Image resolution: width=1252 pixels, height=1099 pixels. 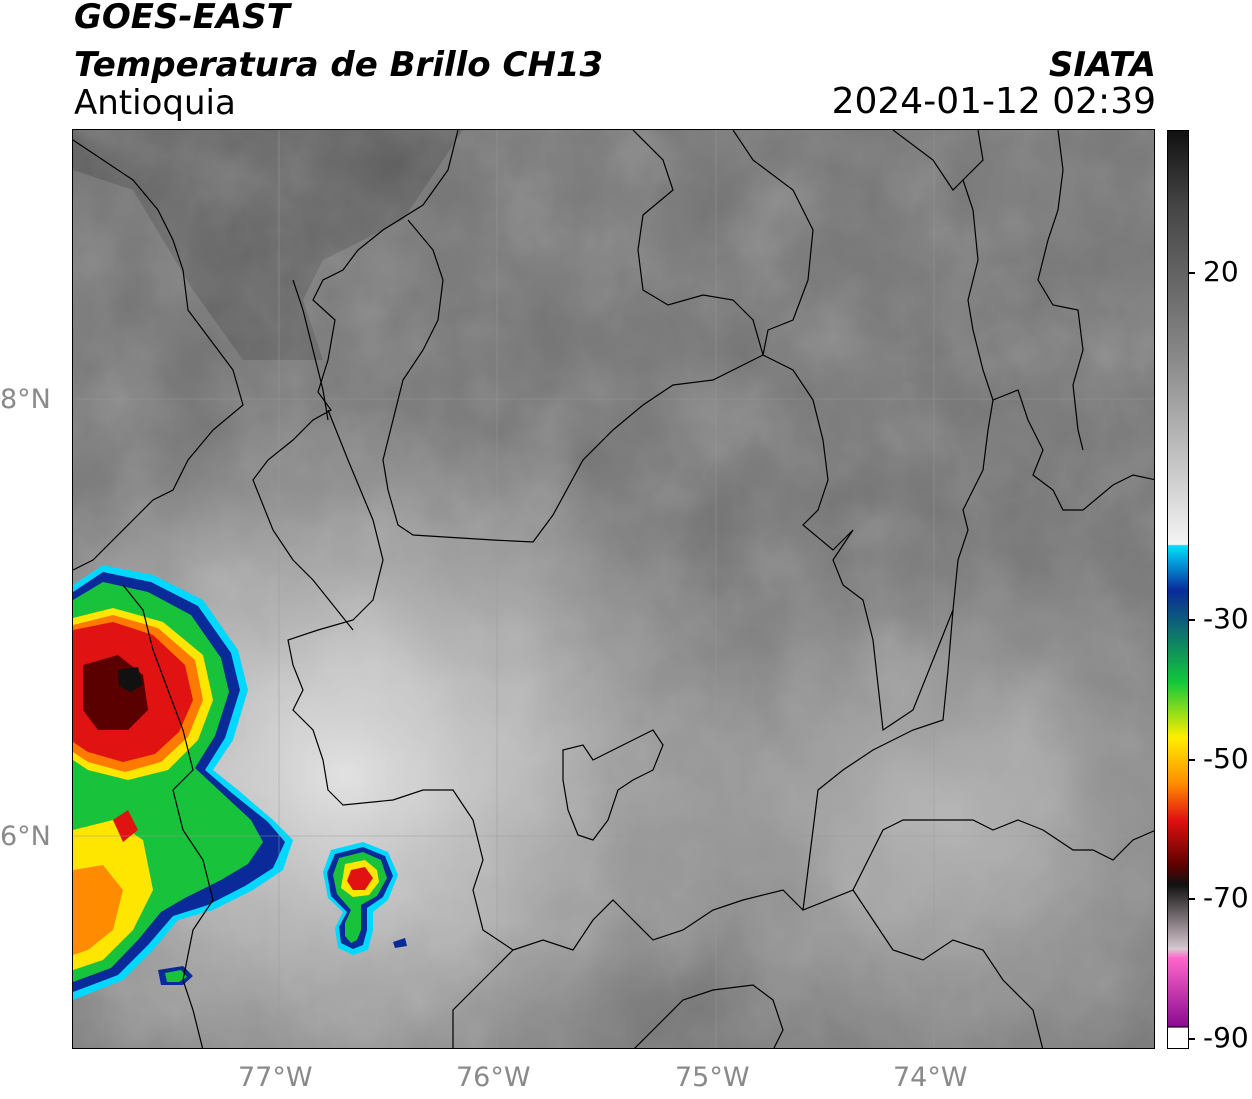 I want to click on colorbar-gradient, so click(x=1178, y=589).